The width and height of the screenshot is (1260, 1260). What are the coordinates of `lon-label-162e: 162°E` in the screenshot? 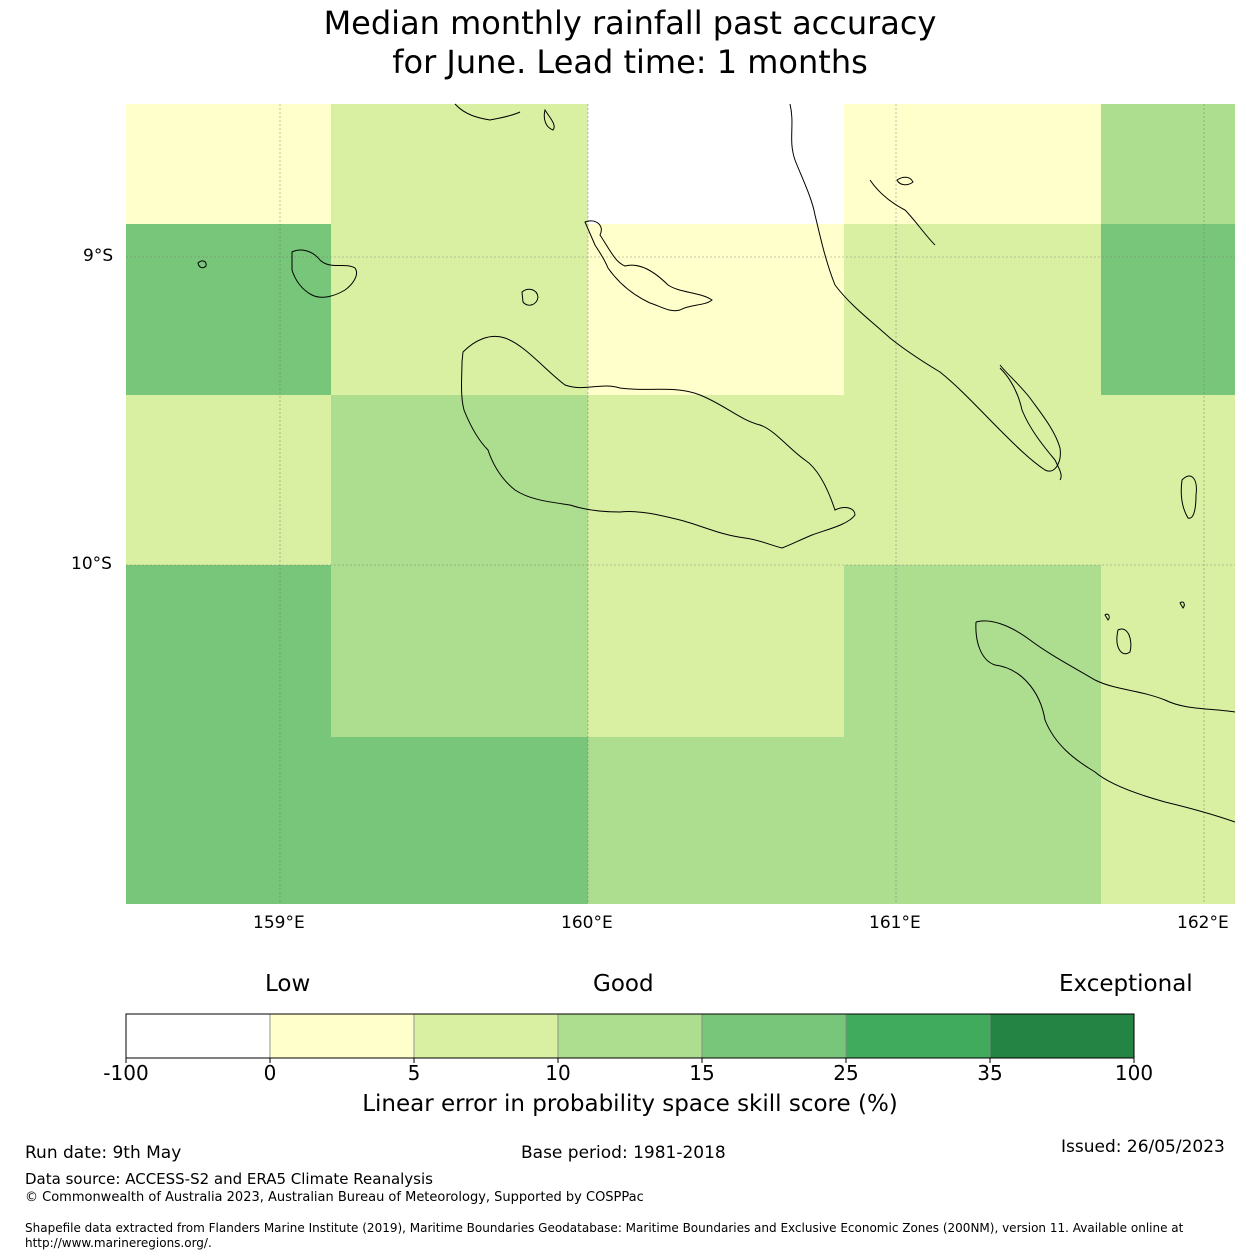 It's located at (1203, 923).